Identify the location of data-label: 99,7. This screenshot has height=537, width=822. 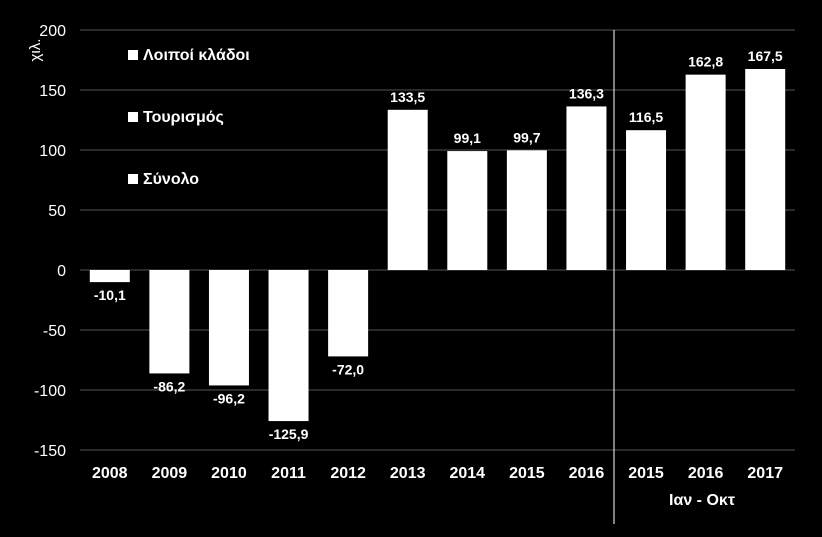
(526, 137).